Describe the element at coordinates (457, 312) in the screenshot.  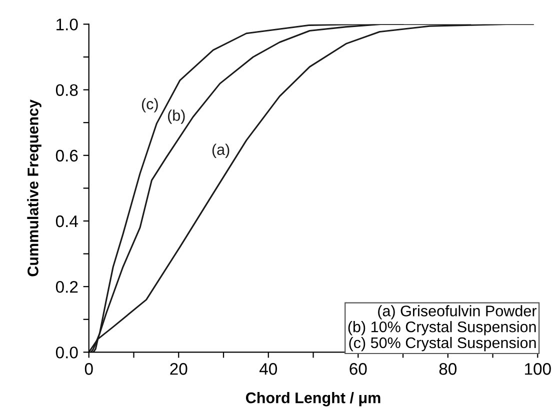
I see `annotation: (a) Griseofulvin Powder` at that location.